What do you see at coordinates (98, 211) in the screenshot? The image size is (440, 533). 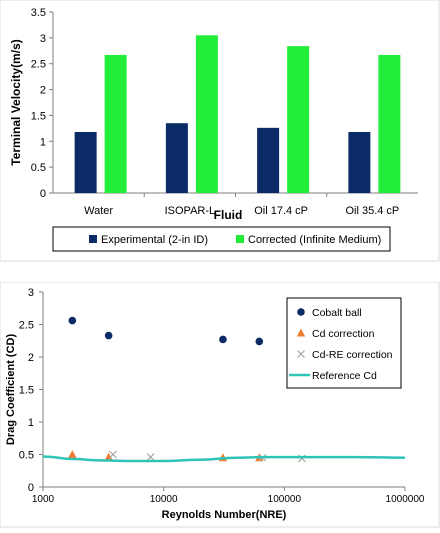 I see `x-tick-label: Water` at bounding box center [98, 211].